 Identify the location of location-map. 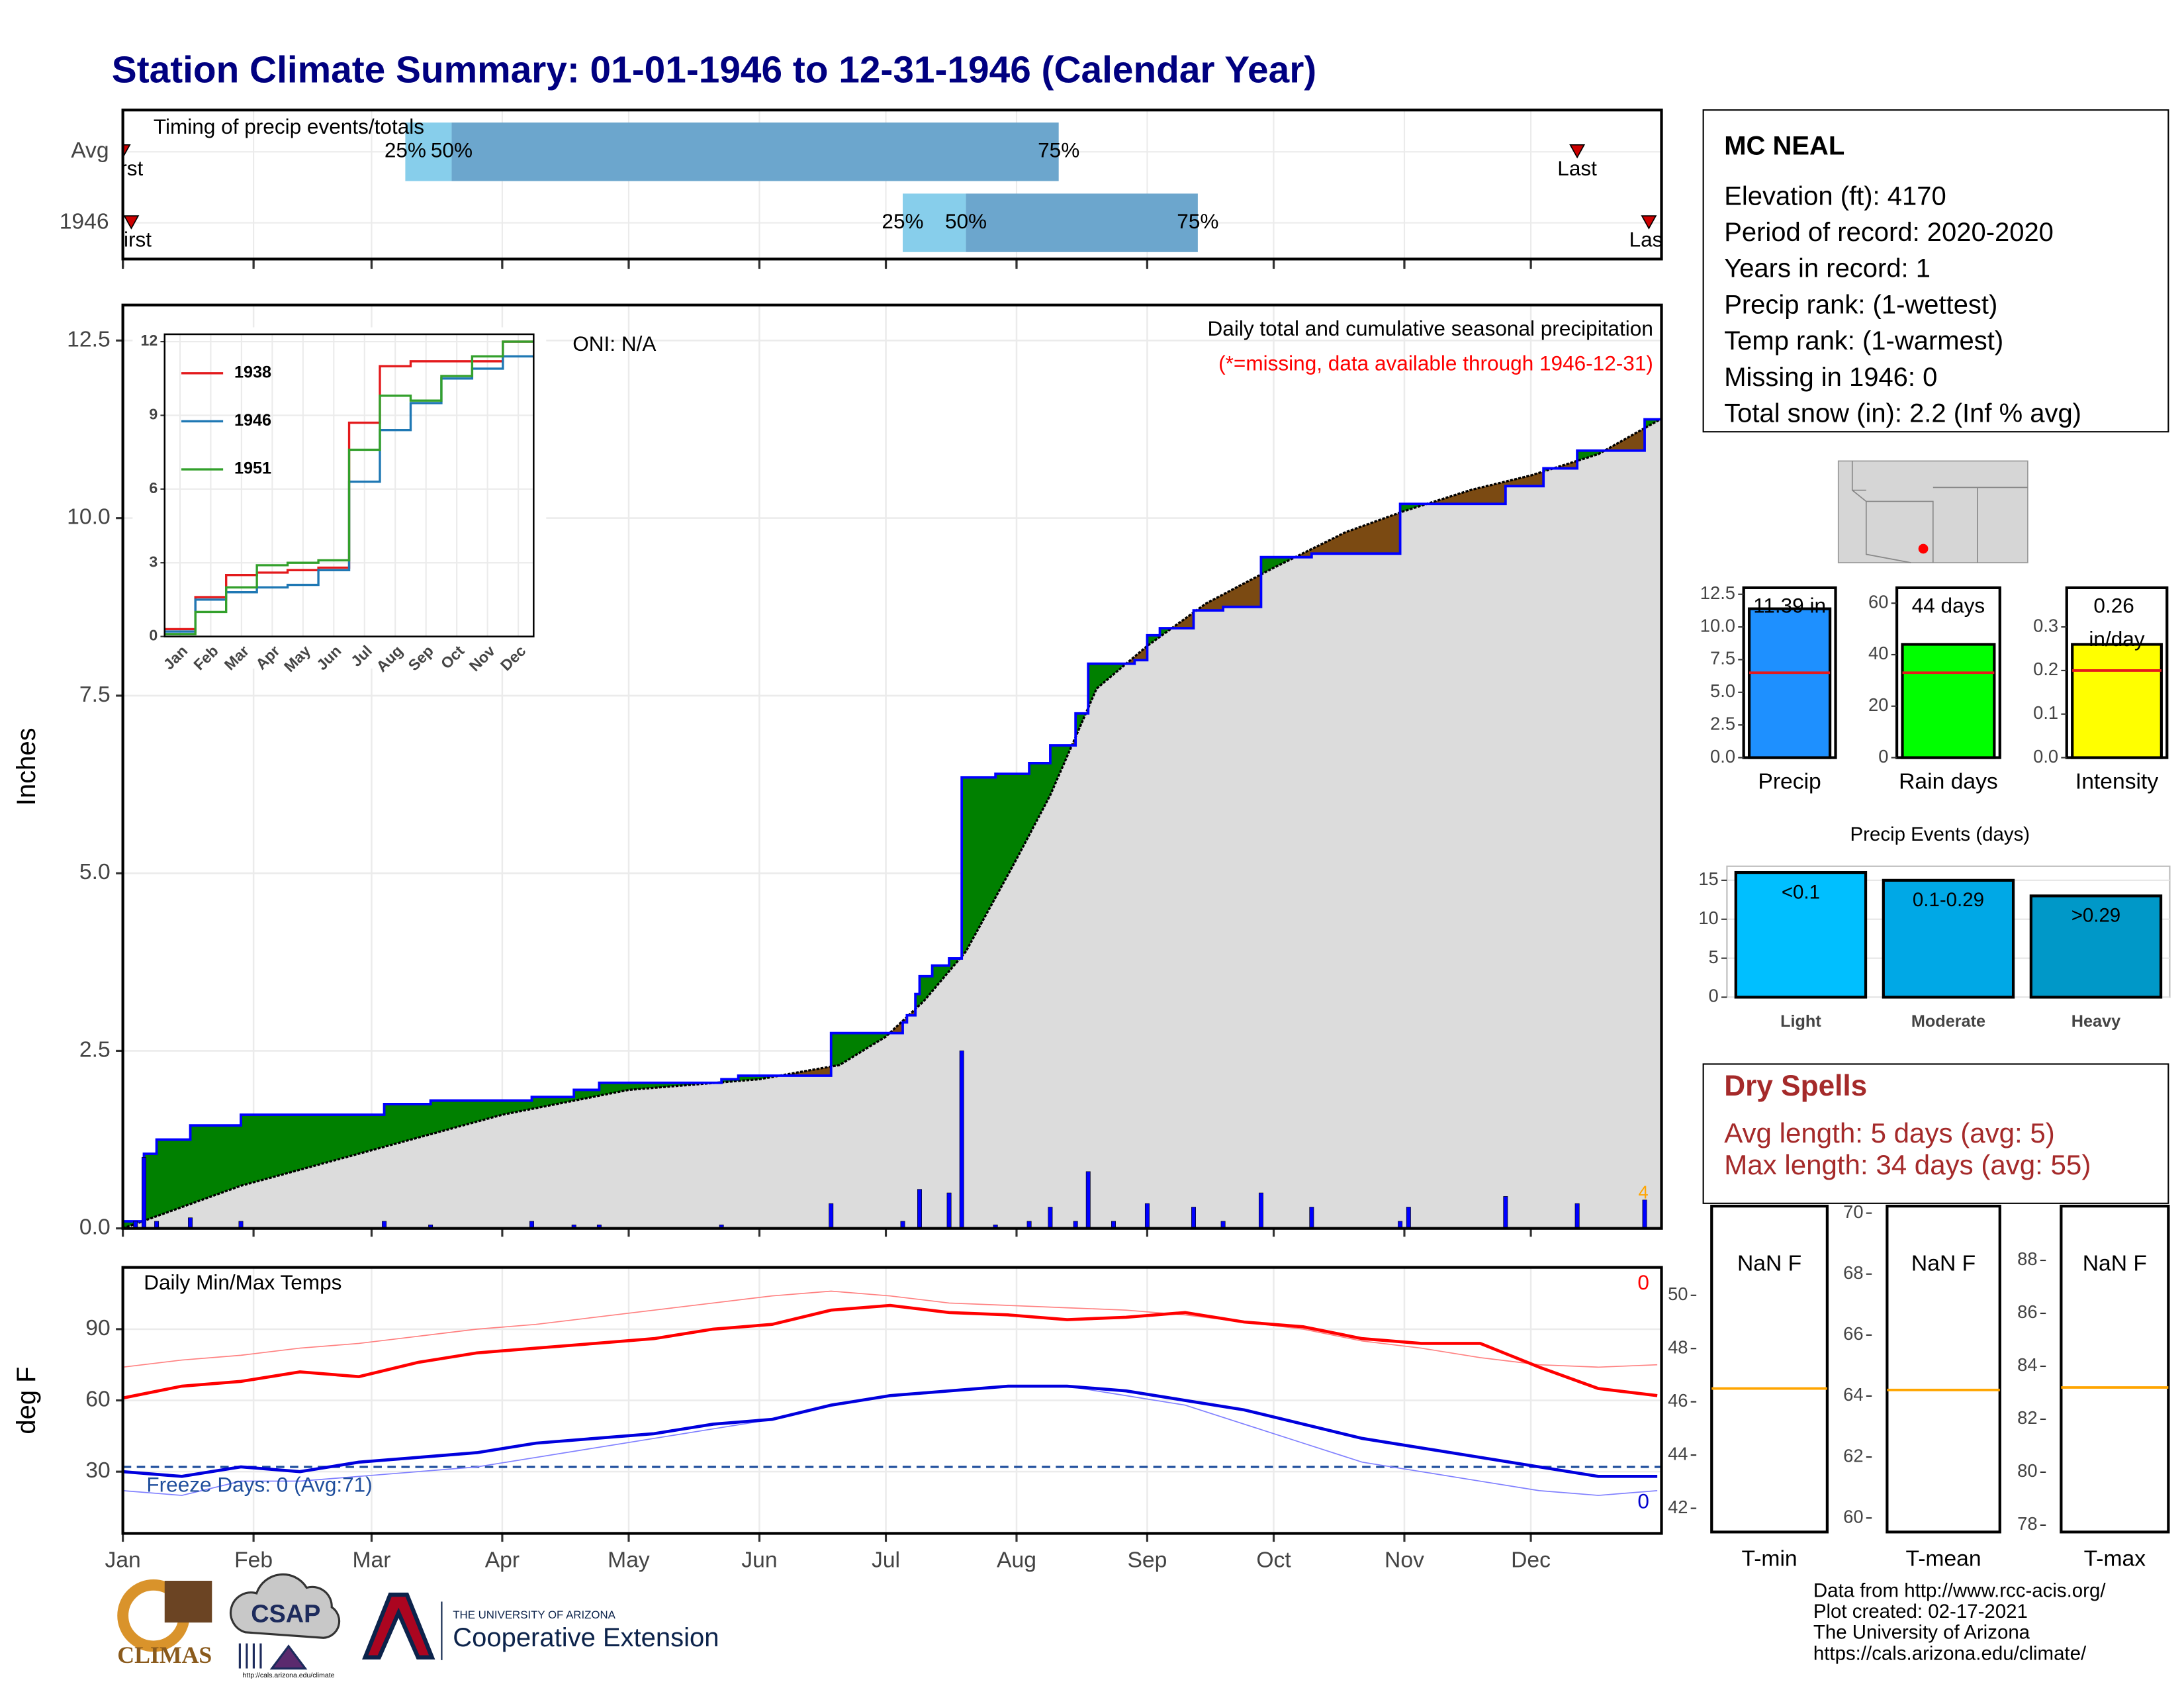
(1932, 511).